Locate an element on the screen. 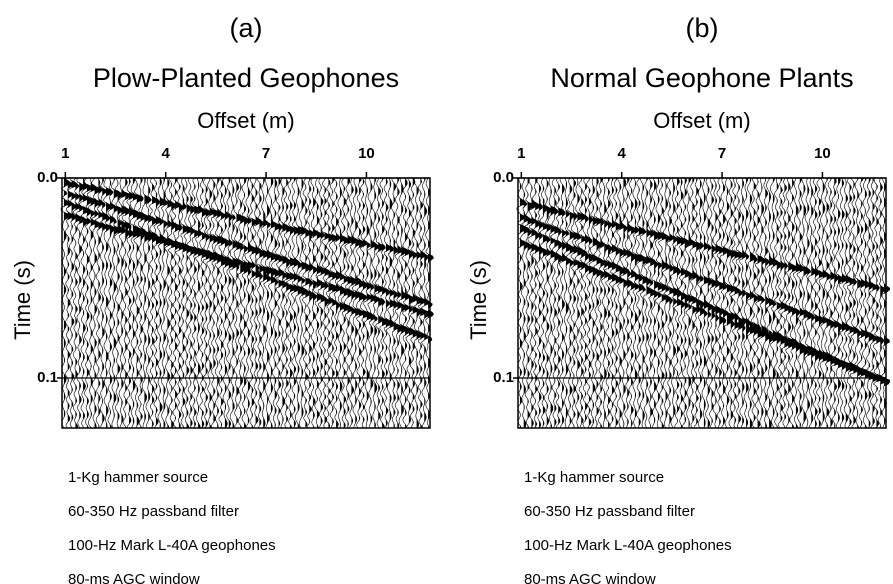  x-tick-label: 4 is located at coordinates (166, 153).